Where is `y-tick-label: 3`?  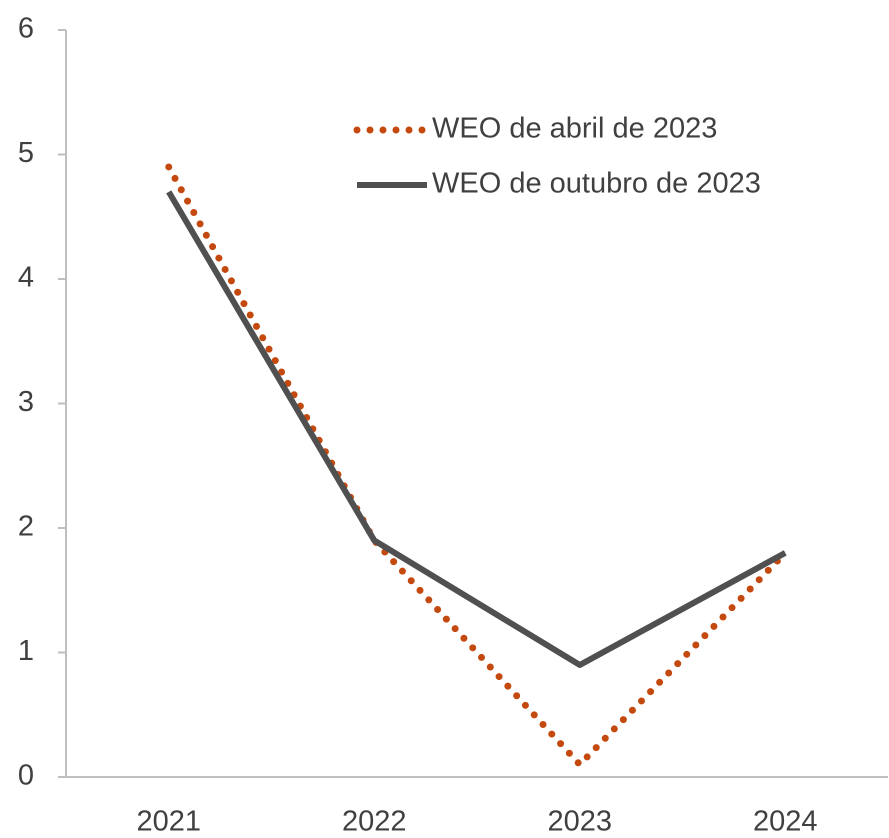 y-tick-label: 3 is located at coordinates (26, 402).